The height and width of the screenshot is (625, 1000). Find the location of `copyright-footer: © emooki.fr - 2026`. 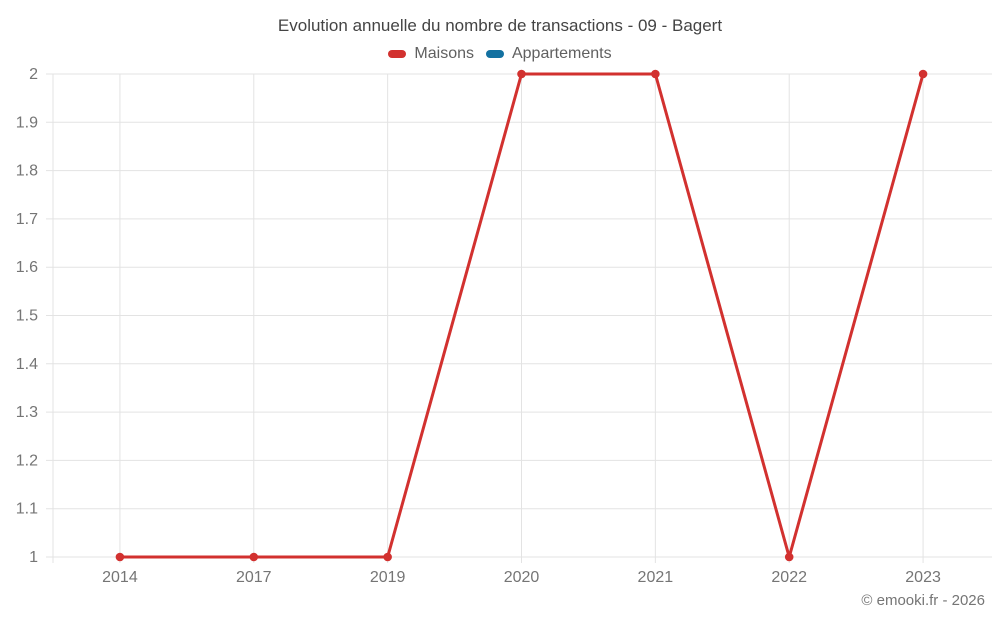

copyright-footer: © emooki.fr - 2026 is located at coordinates (923, 600).